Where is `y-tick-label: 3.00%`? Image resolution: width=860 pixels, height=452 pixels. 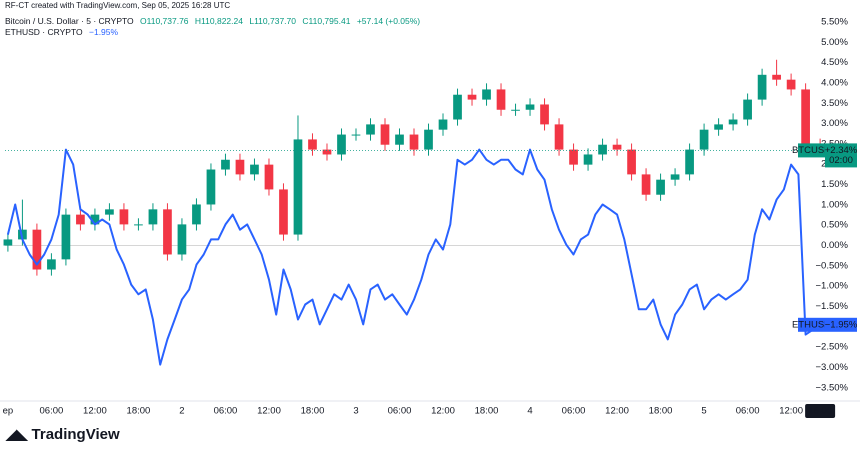
y-tick-label: 3.00% is located at coordinates (834, 123).